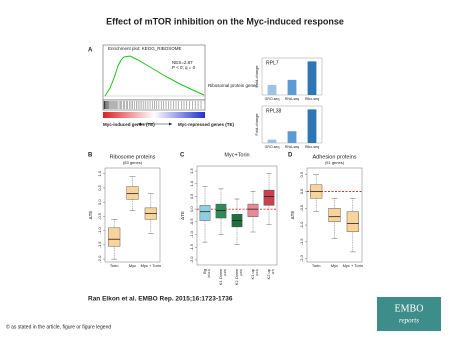 This screenshot has height=338, width=450. Describe the element at coordinates (191, 171) in the screenshot. I see `y-tick-label: 1.5` at that location.